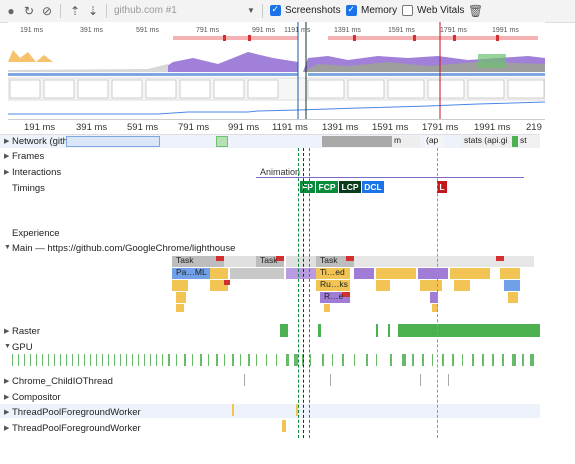 The height and width of the screenshot is (464, 575). I want to click on record-icon: ●, so click(11, 11).